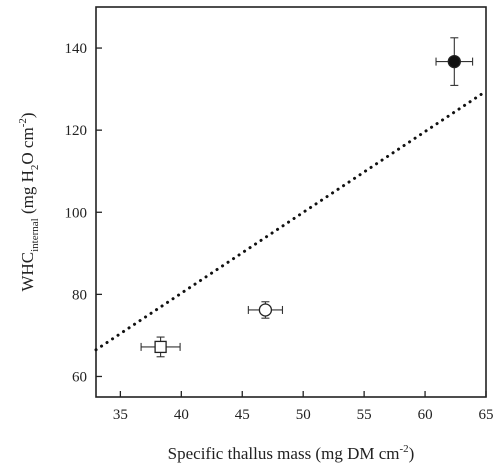  Describe the element at coordinates (364, 415) in the screenshot. I see `x-tick-label: 55` at that location.